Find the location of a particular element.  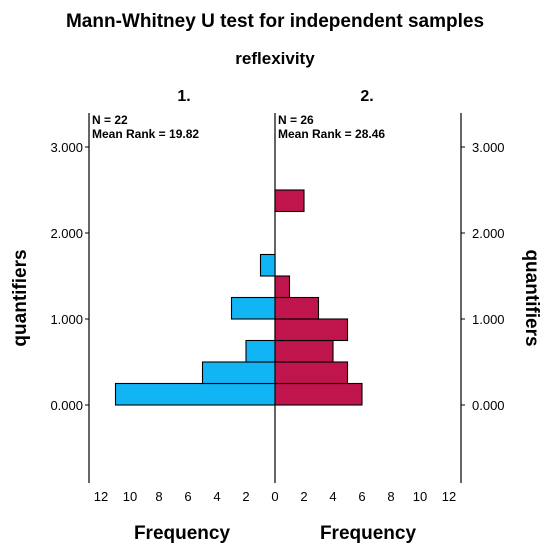

y-tick-left-3: 3.000 is located at coordinates (66, 147).